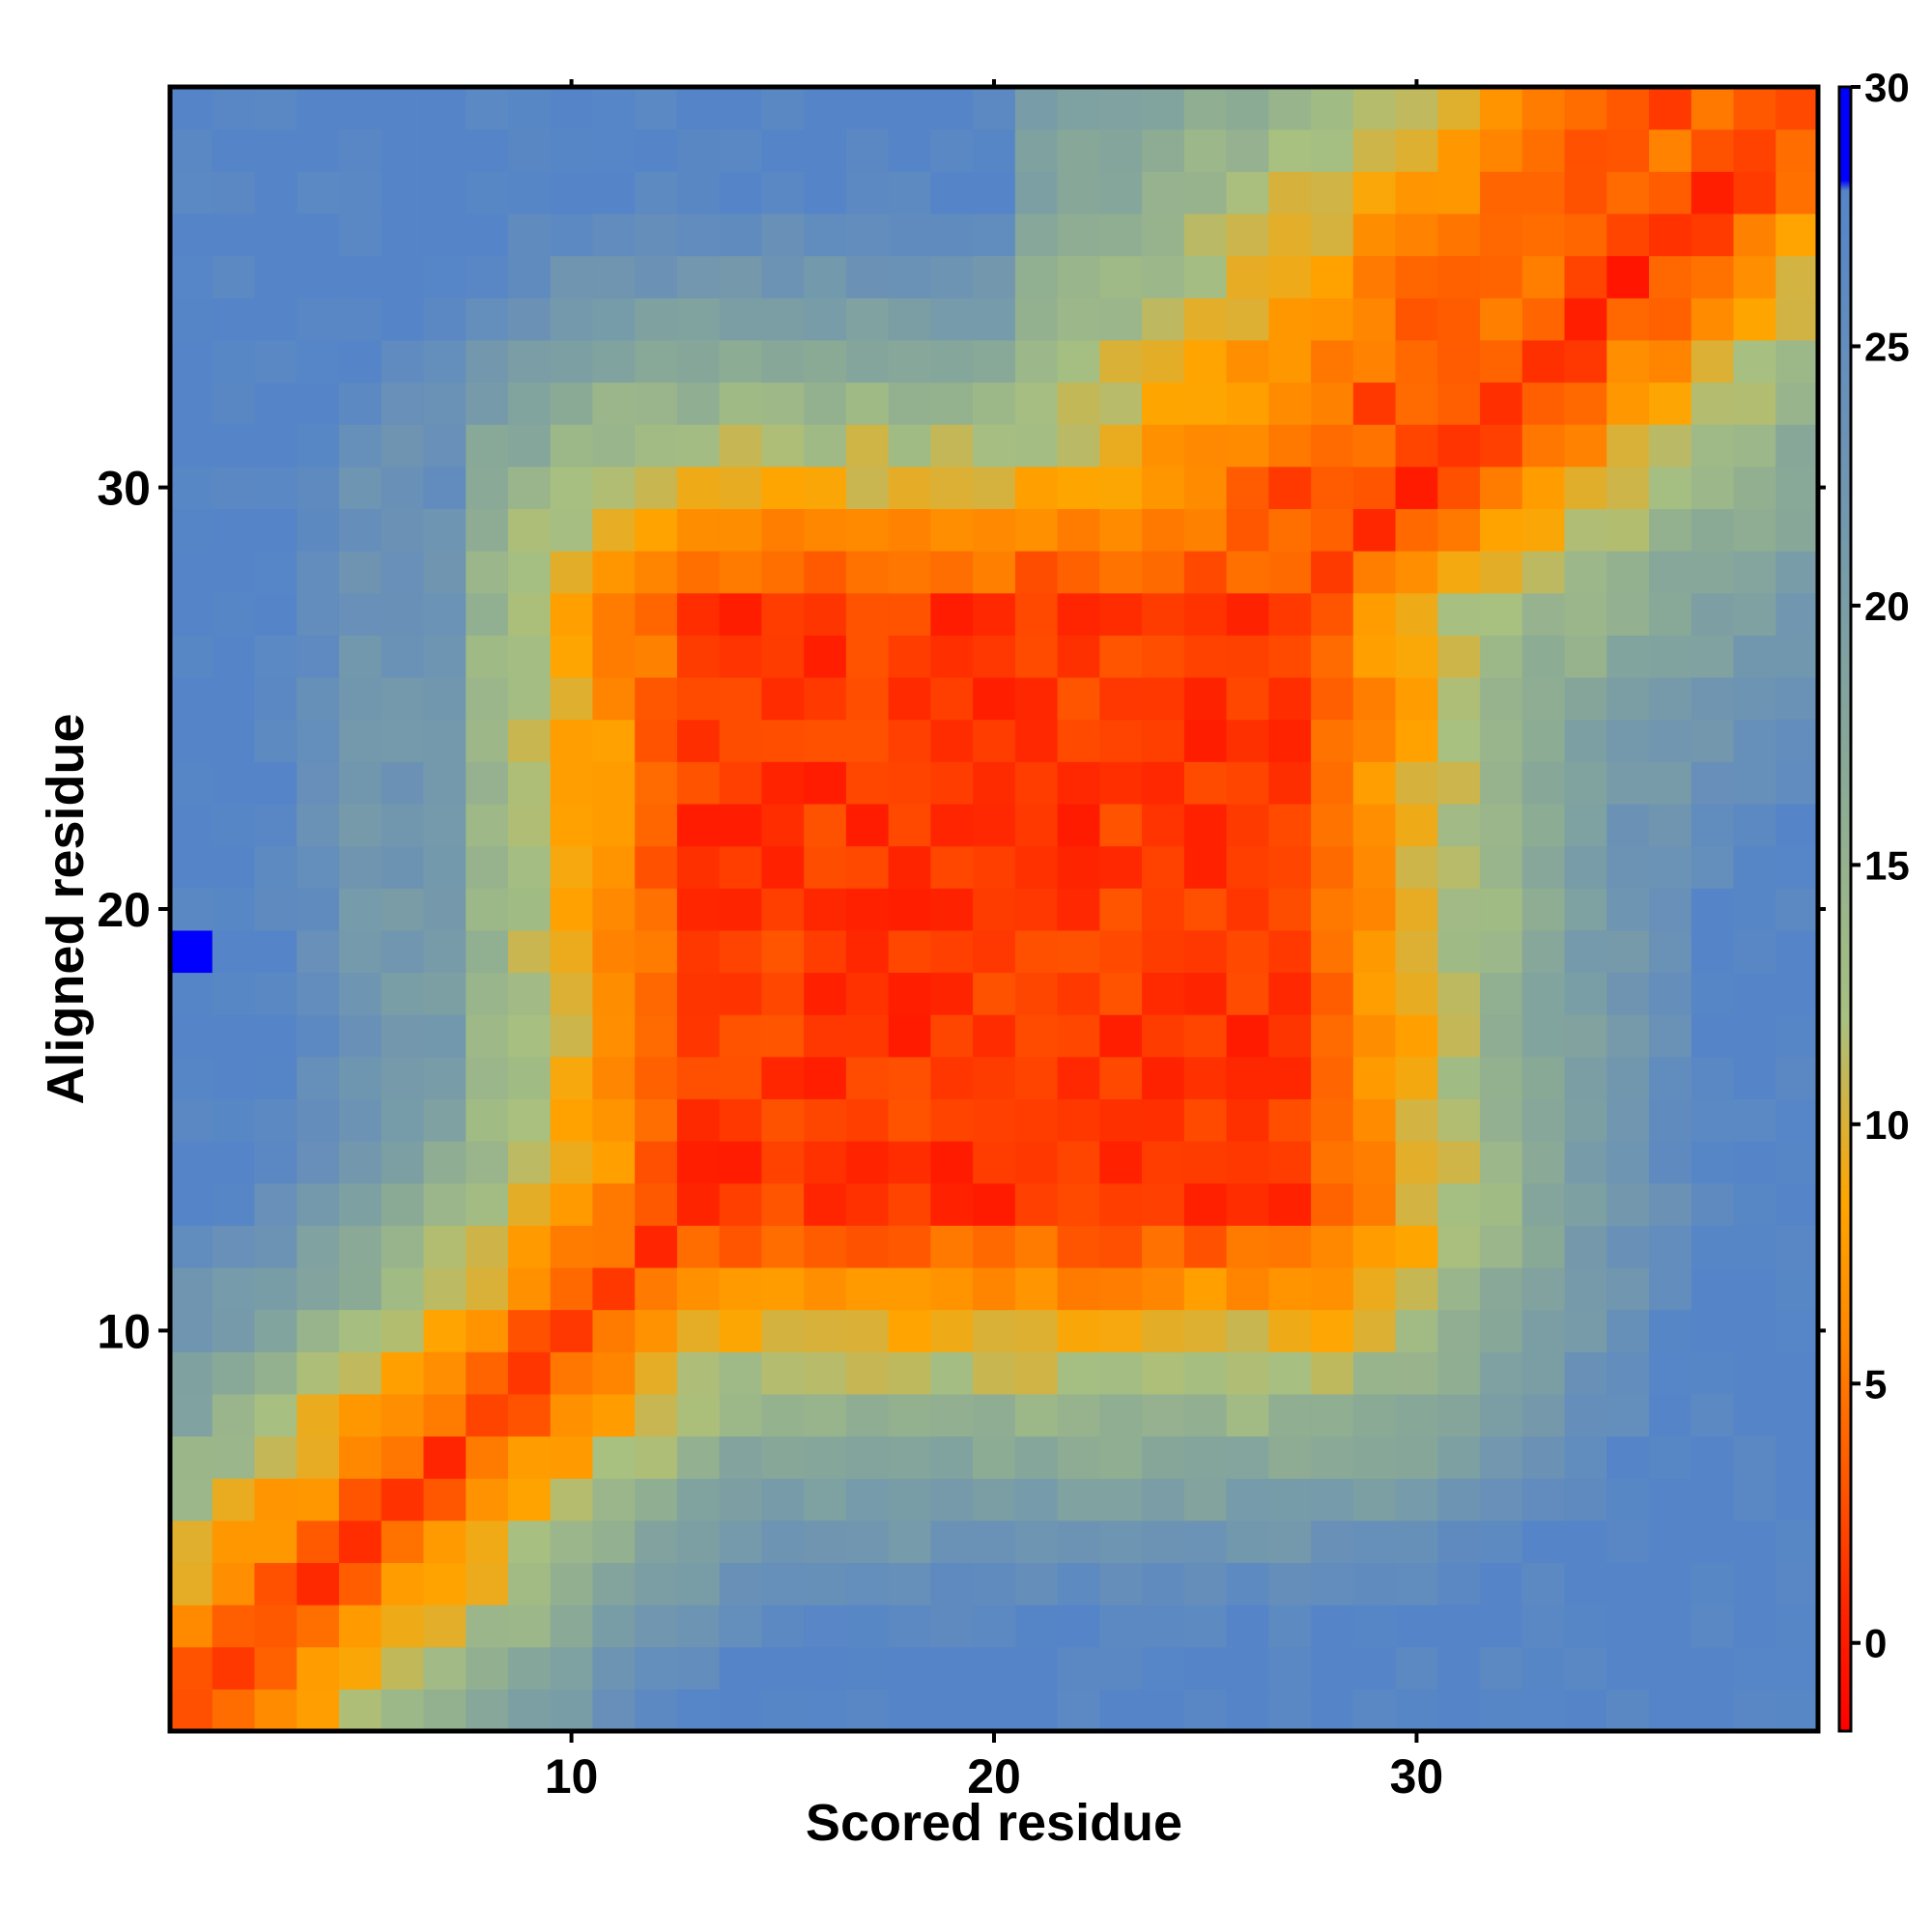 The height and width of the screenshot is (1932, 1932). What do you see at coordinates (124, 1331) in the screenshot?
I see `y-tick-label: 10` at bounding box center [124, 1331].